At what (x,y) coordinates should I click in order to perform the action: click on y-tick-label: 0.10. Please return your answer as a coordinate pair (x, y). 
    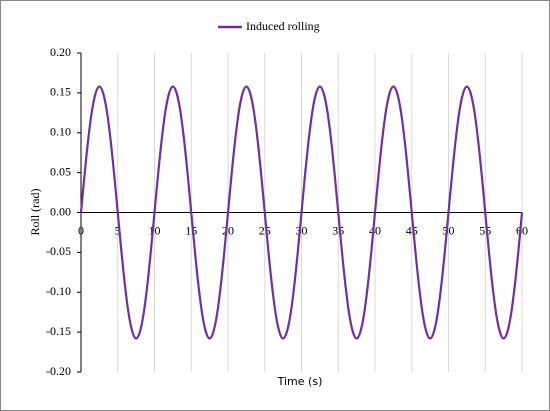
    Looking at the image, I should click on (60, 132).